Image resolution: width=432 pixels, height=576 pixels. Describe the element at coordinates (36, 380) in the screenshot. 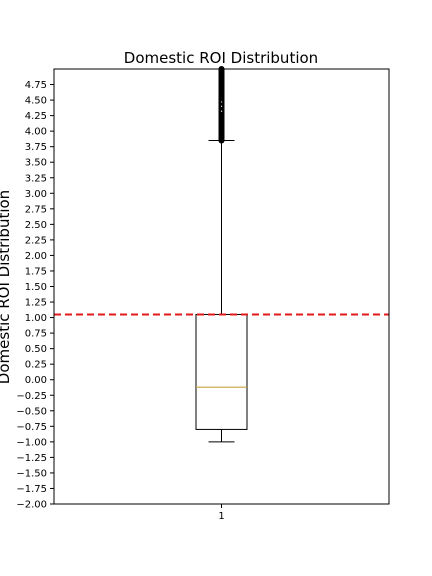

I see `y-tick-label: 0.00` at that location.